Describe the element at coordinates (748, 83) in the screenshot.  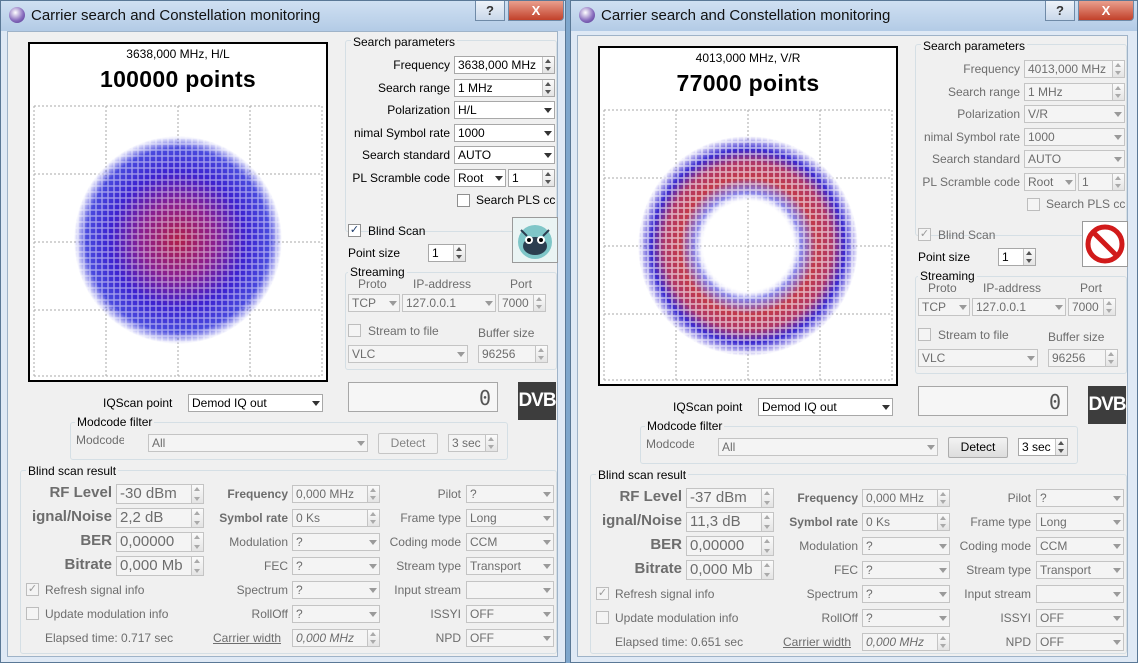
I see `plot-point-count: 77000 points` at that location.